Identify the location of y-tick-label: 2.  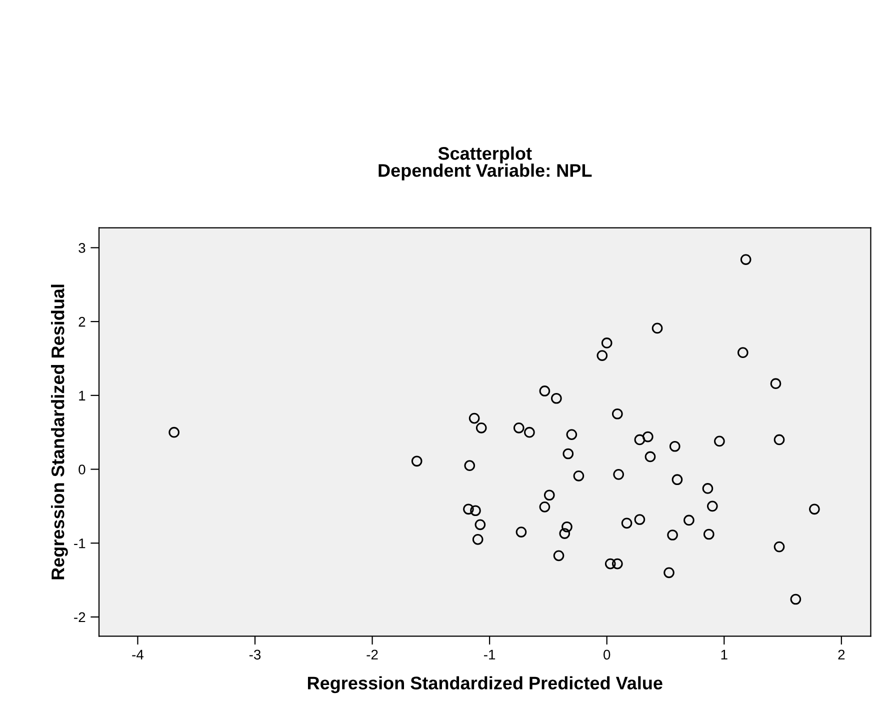
(82, 321).